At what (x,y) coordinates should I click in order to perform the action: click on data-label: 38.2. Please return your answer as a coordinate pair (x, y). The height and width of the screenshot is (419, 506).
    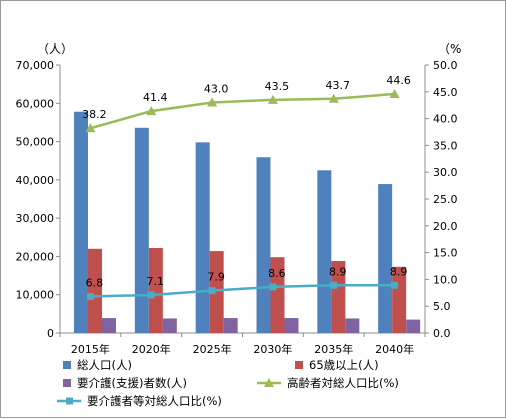
    Looking at the image, I should click on (94, 114).